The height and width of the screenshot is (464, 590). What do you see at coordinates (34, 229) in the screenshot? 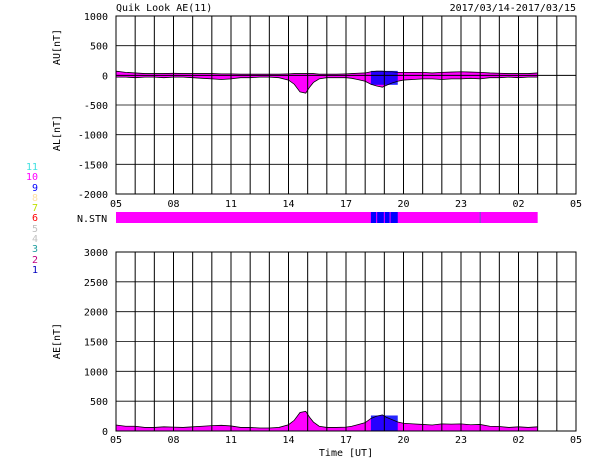
I see `legend-entry: 5` at bounding box center [34, 229].